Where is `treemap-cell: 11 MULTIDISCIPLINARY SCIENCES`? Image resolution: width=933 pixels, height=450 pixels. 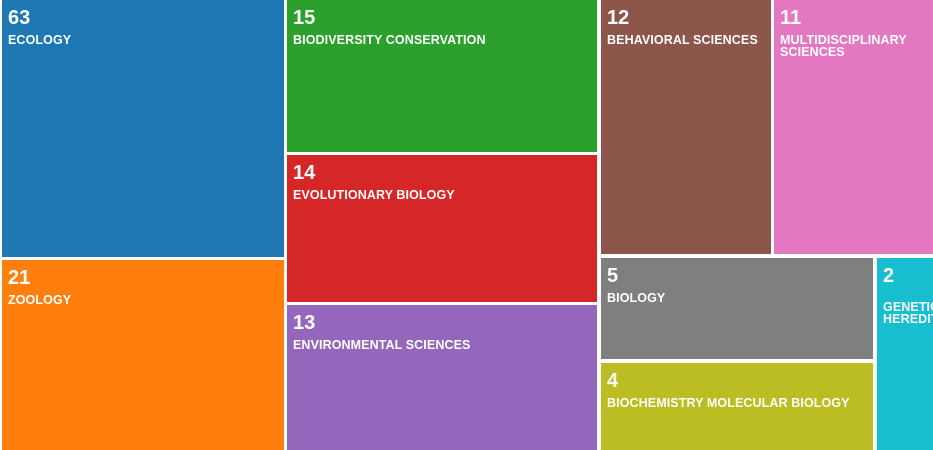
treemap-cell: 11 MULTIDISCIPLINARY SCIENCES is located at coordinates (853, 127).